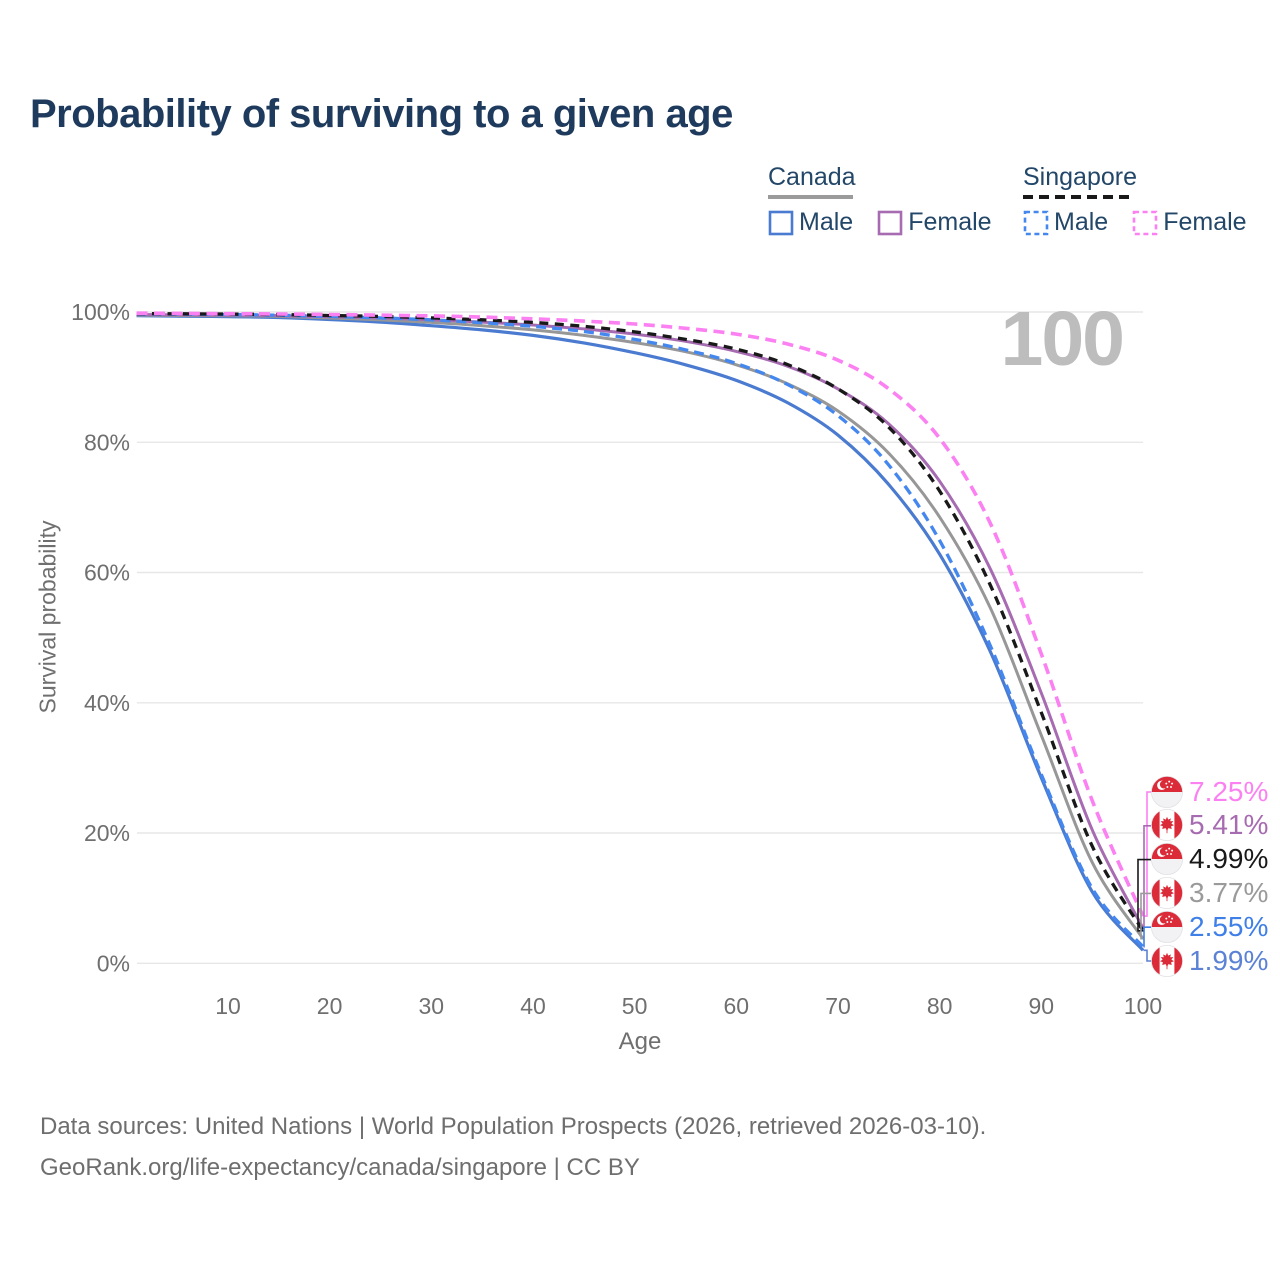 The height and width of the screenshot is (1280, 1280). What do you see at coordinates (838, 1006) in the screenshot?
I see `x-tick-70: 70` at bounding box center [838, 1006].